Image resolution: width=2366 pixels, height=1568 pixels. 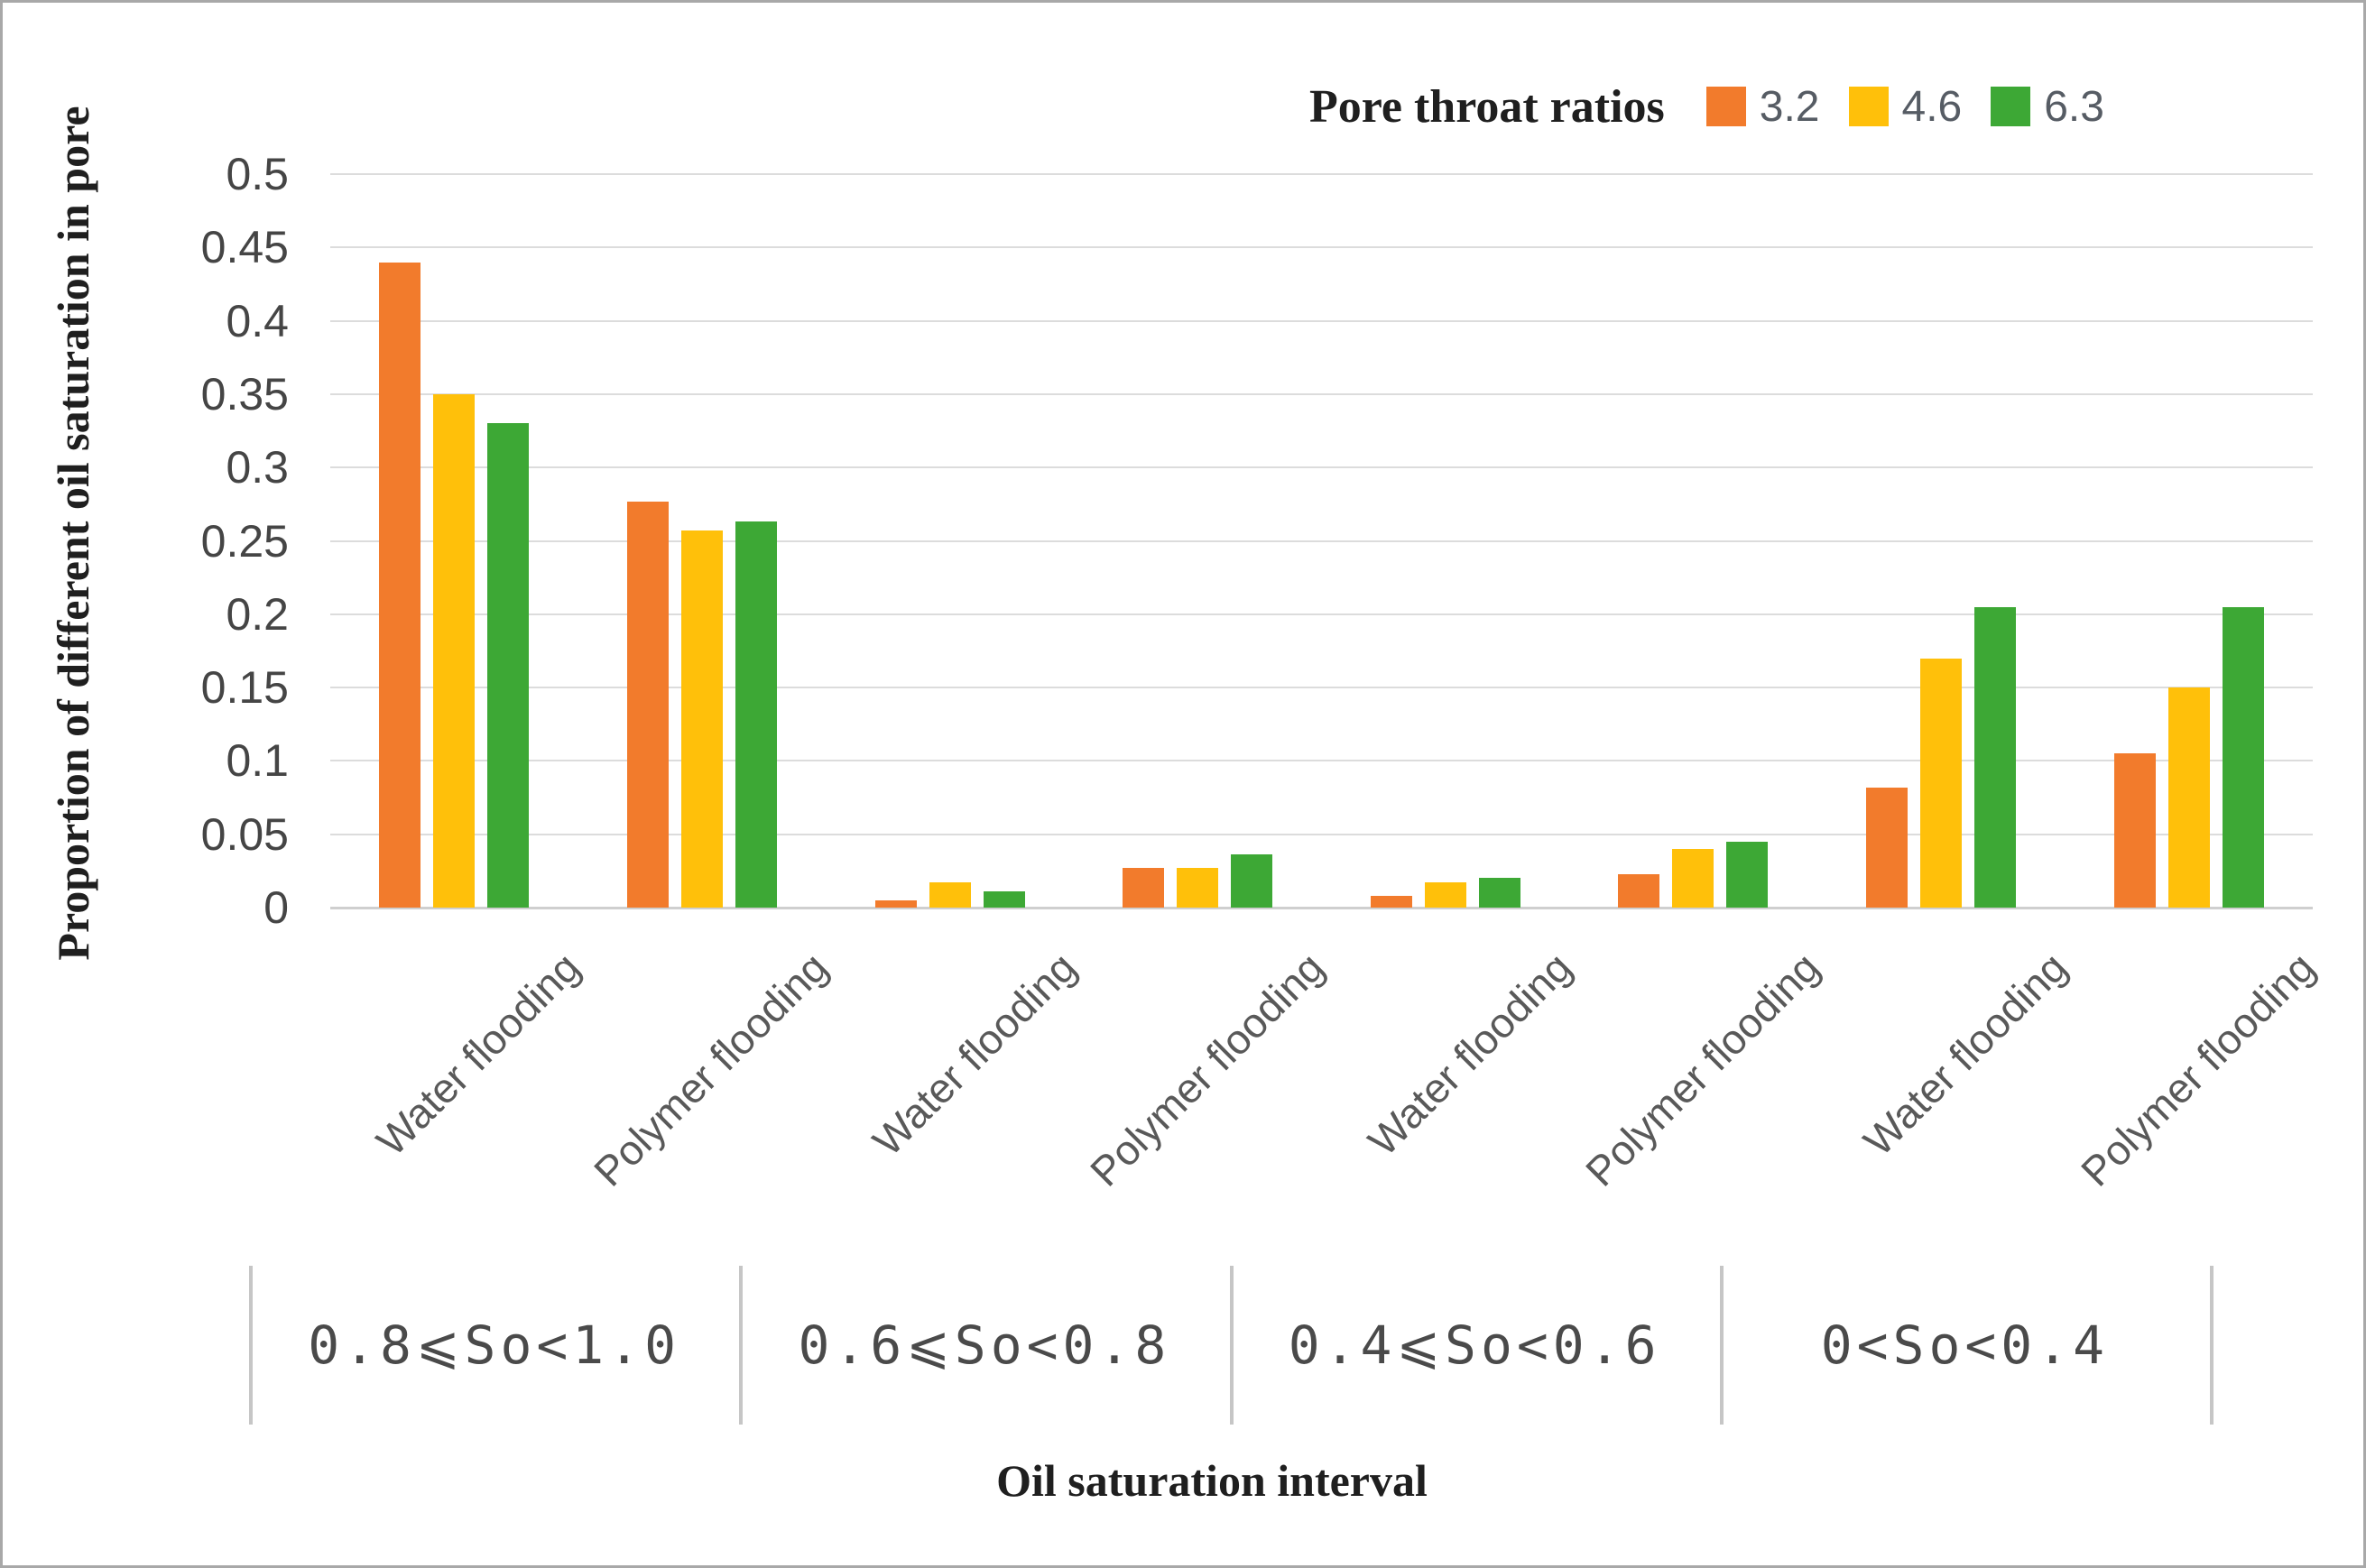 I want to click on bar-6.3-group2, so click(x=756, y=714).